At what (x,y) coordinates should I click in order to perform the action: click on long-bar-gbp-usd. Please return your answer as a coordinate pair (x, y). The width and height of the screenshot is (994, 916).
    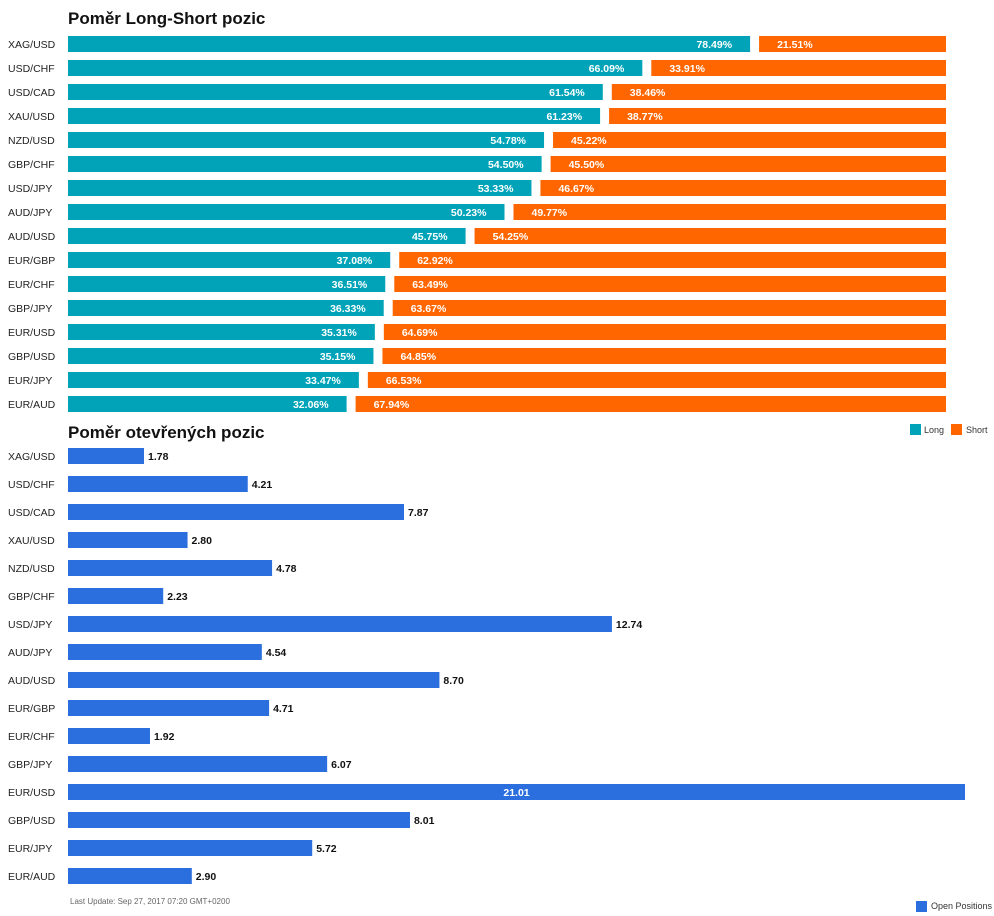
    Looking at the image, I should click on (221, 356).